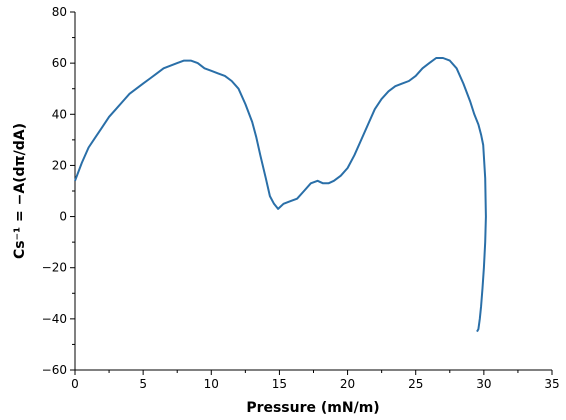 The image size is (566, 420). Describe the element at coordinates (54, 319) in the screenshot. I see `y-tick-label: −40` at that location.